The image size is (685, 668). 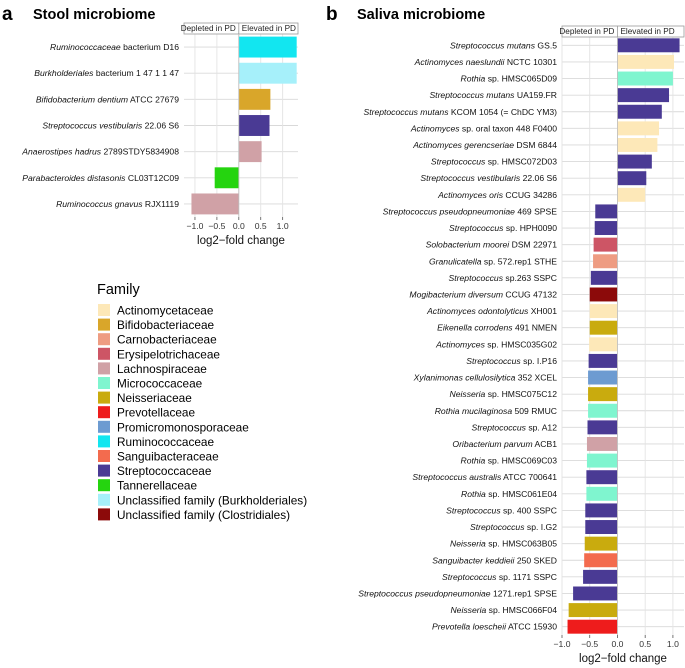 What do you see at coordinates (504, 444) in the screenshot?
I see `bar-label: Oribacterium parvum ACB1` at bounding box center [504, 444].